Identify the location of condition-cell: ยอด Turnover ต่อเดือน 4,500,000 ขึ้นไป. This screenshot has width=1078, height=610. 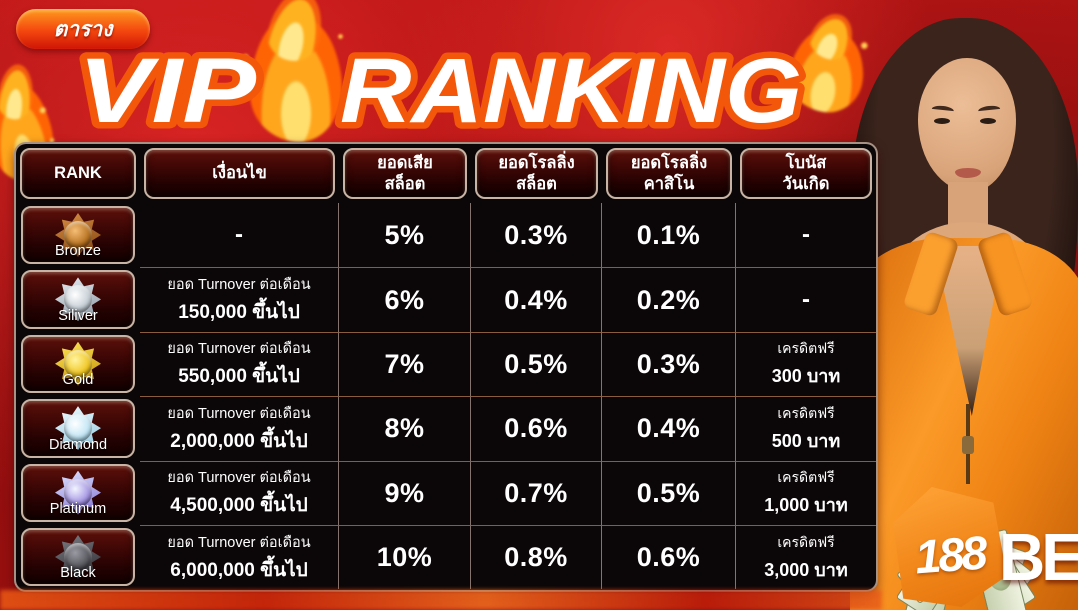
(239, 492).